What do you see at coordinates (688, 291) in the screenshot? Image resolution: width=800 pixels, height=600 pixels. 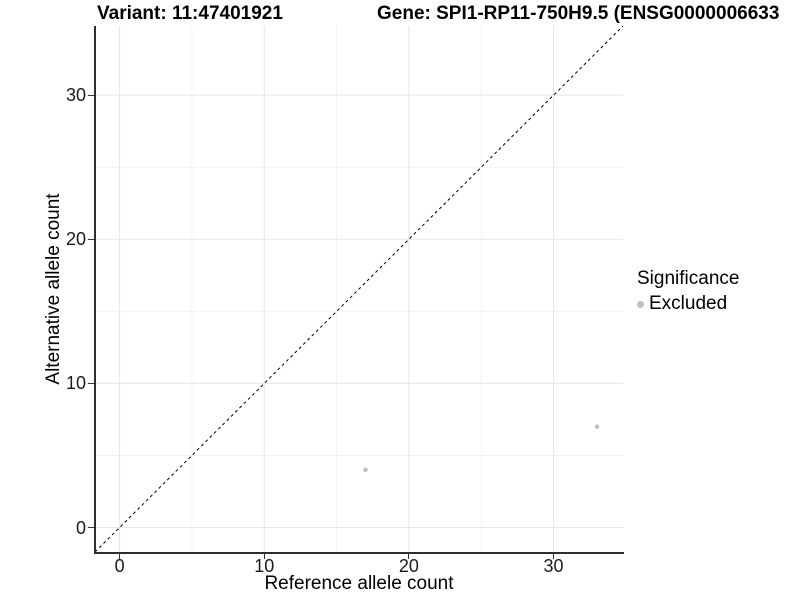 I see `legend: Significance Excluded` at bounding box center [688, 291].